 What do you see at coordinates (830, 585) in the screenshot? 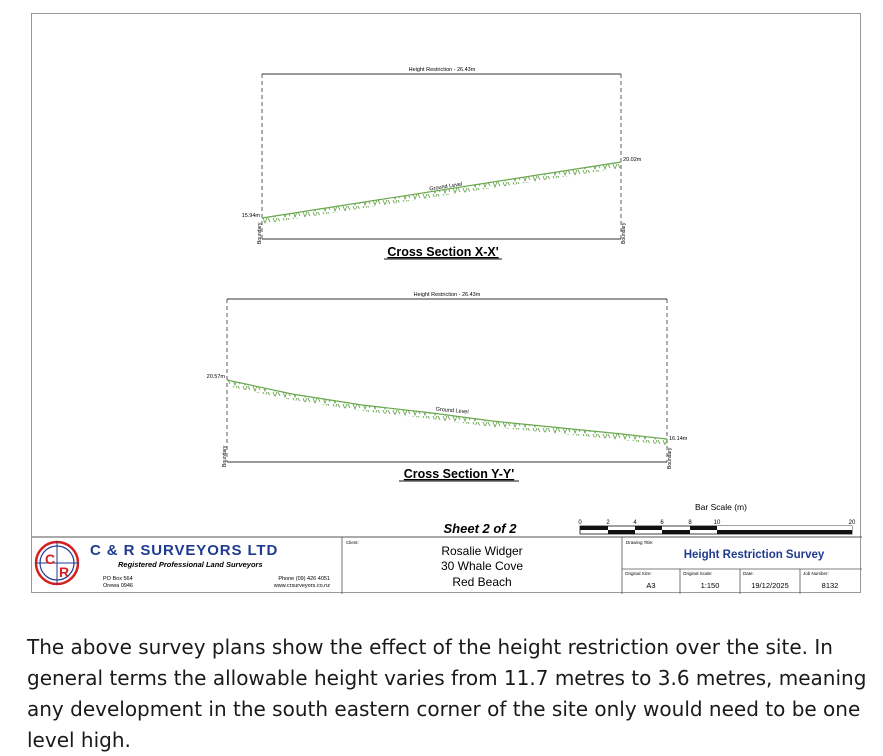
I see `job-number-value: 8132` at bounding box center [830, 585].